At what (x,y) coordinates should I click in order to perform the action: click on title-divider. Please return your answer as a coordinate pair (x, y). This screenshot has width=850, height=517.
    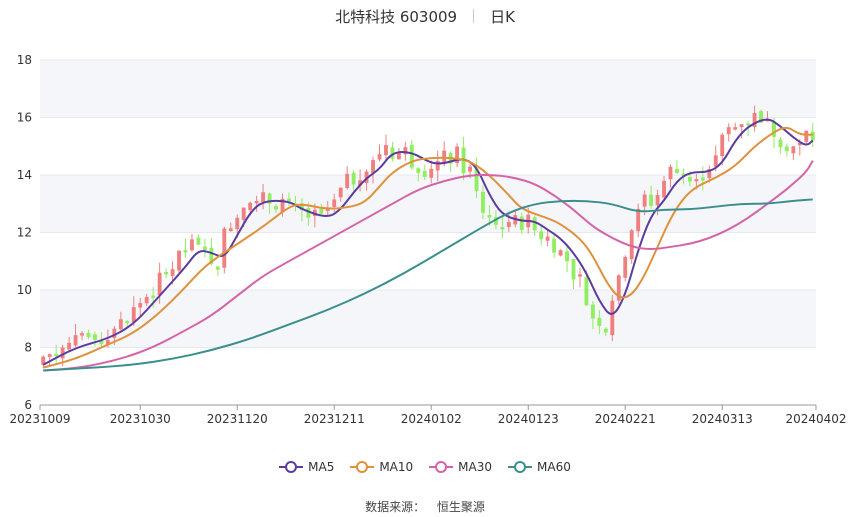
    Looking at the image, I should click on (474, 16).